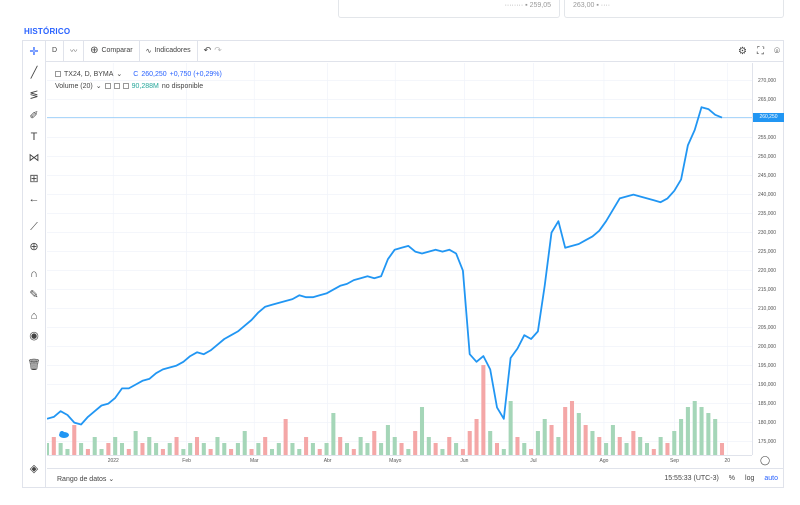  What do you see at coordinates (34, 137) in the screenshot?
I see `text-icon: T` at bounding box center [34, 137].